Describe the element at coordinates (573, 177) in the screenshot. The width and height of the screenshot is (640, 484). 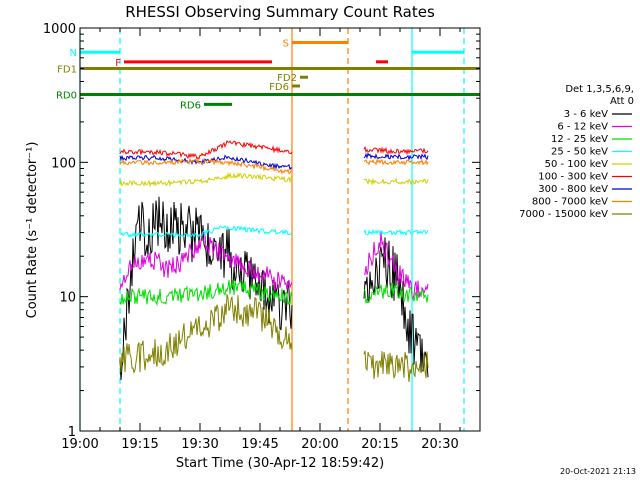
I see `legend-entry: 100 - 300 keV` at that location.